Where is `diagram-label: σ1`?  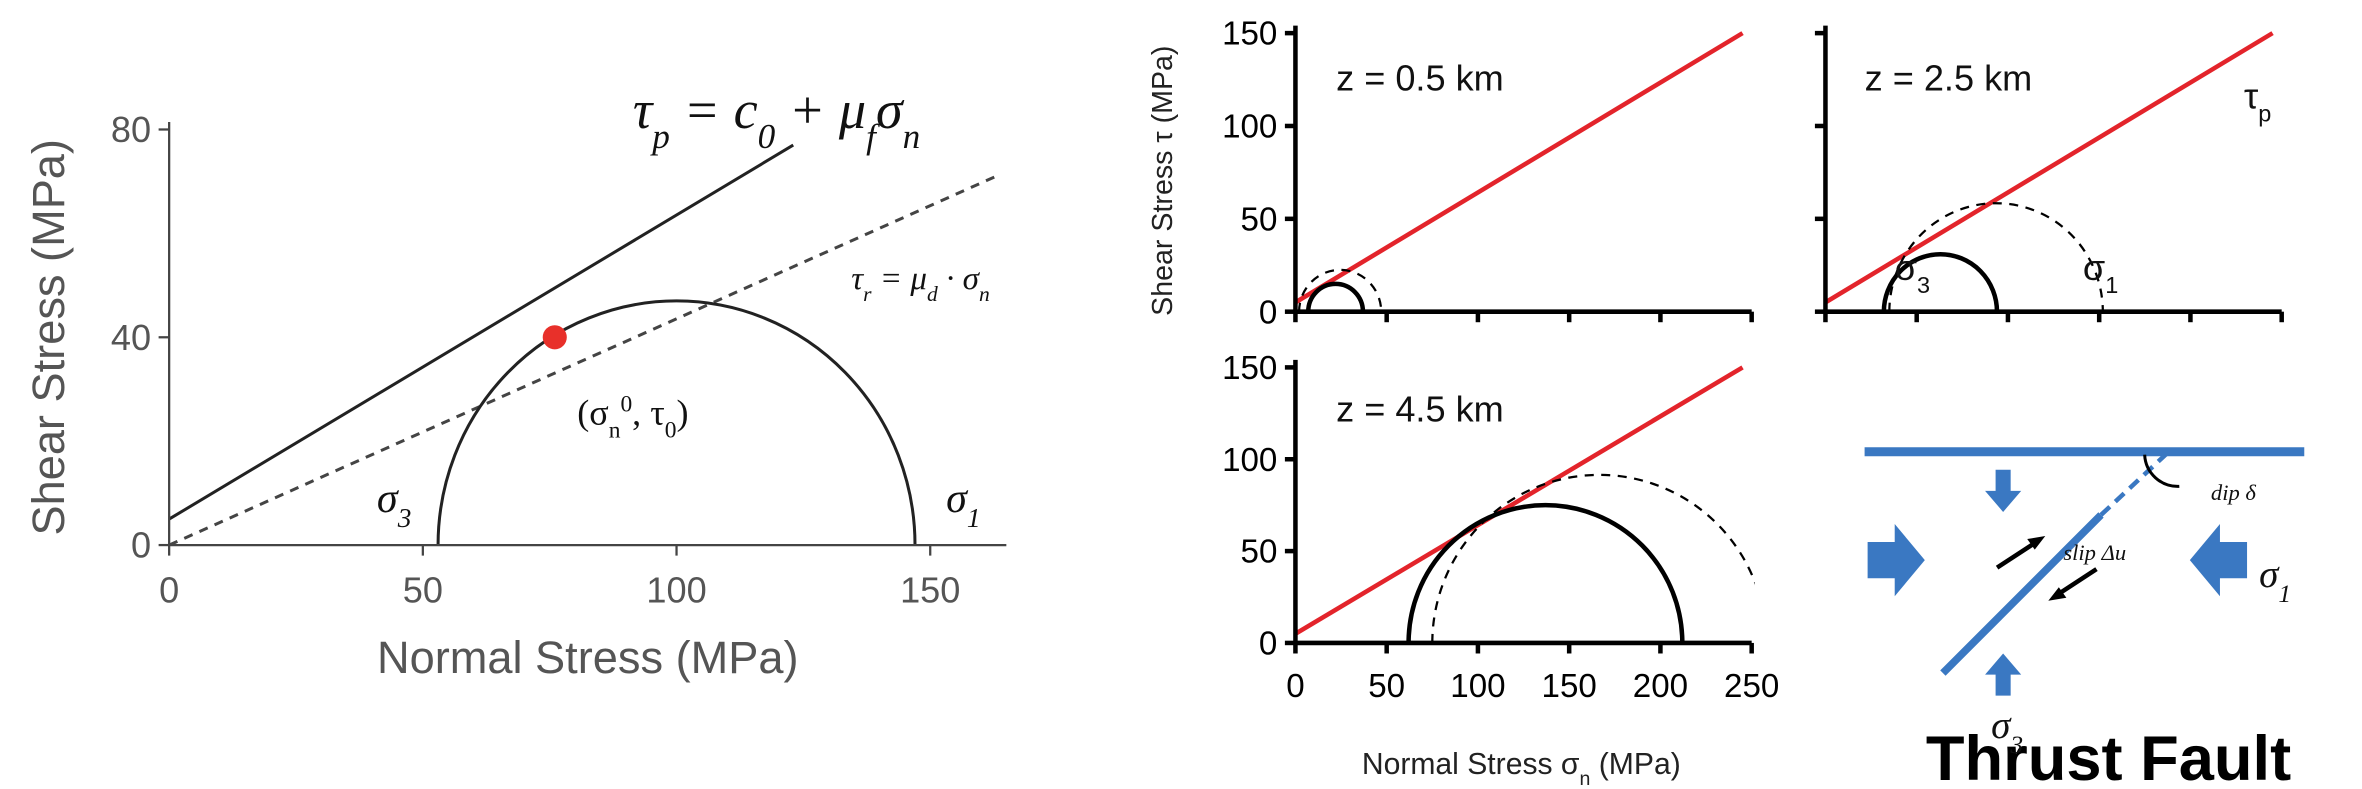 diagram-label: σ1 is located at coordinates (2275, 580).